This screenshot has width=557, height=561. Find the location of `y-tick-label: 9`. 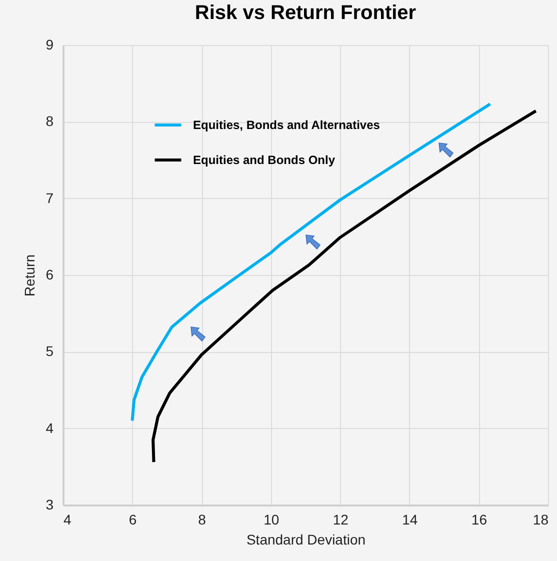

y-tick-label: 9 is located at coordinates (50, 44).